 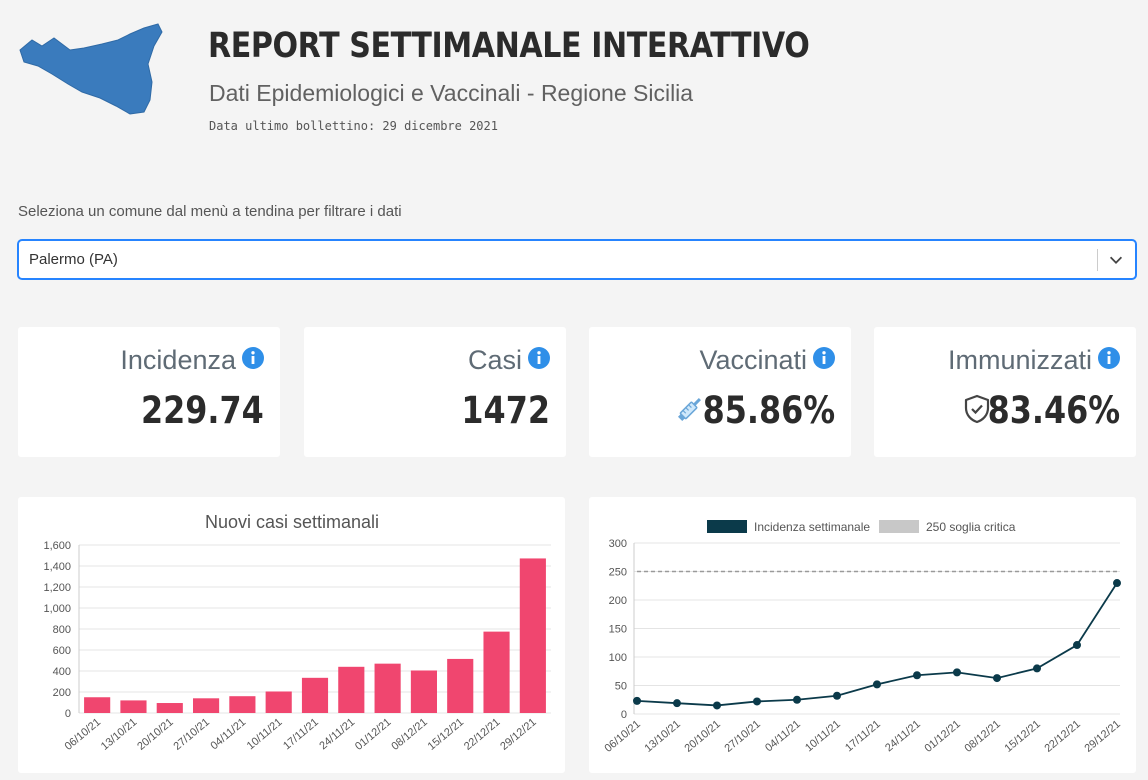 I want to click on comune-select-value: Palermo (PA), so click(x=73, y=259).